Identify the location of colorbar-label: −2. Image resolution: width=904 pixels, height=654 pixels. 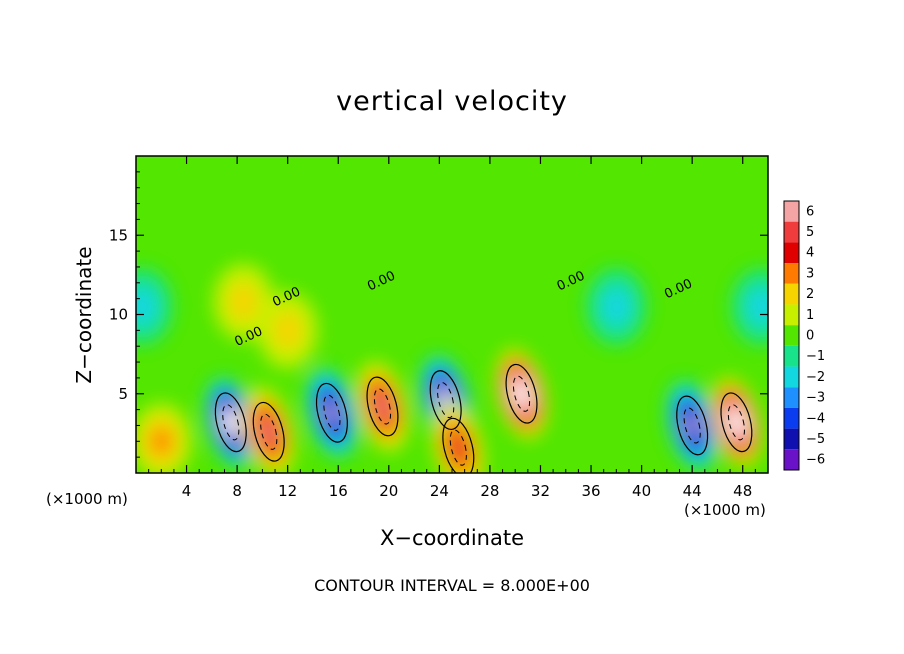
(815, 377).